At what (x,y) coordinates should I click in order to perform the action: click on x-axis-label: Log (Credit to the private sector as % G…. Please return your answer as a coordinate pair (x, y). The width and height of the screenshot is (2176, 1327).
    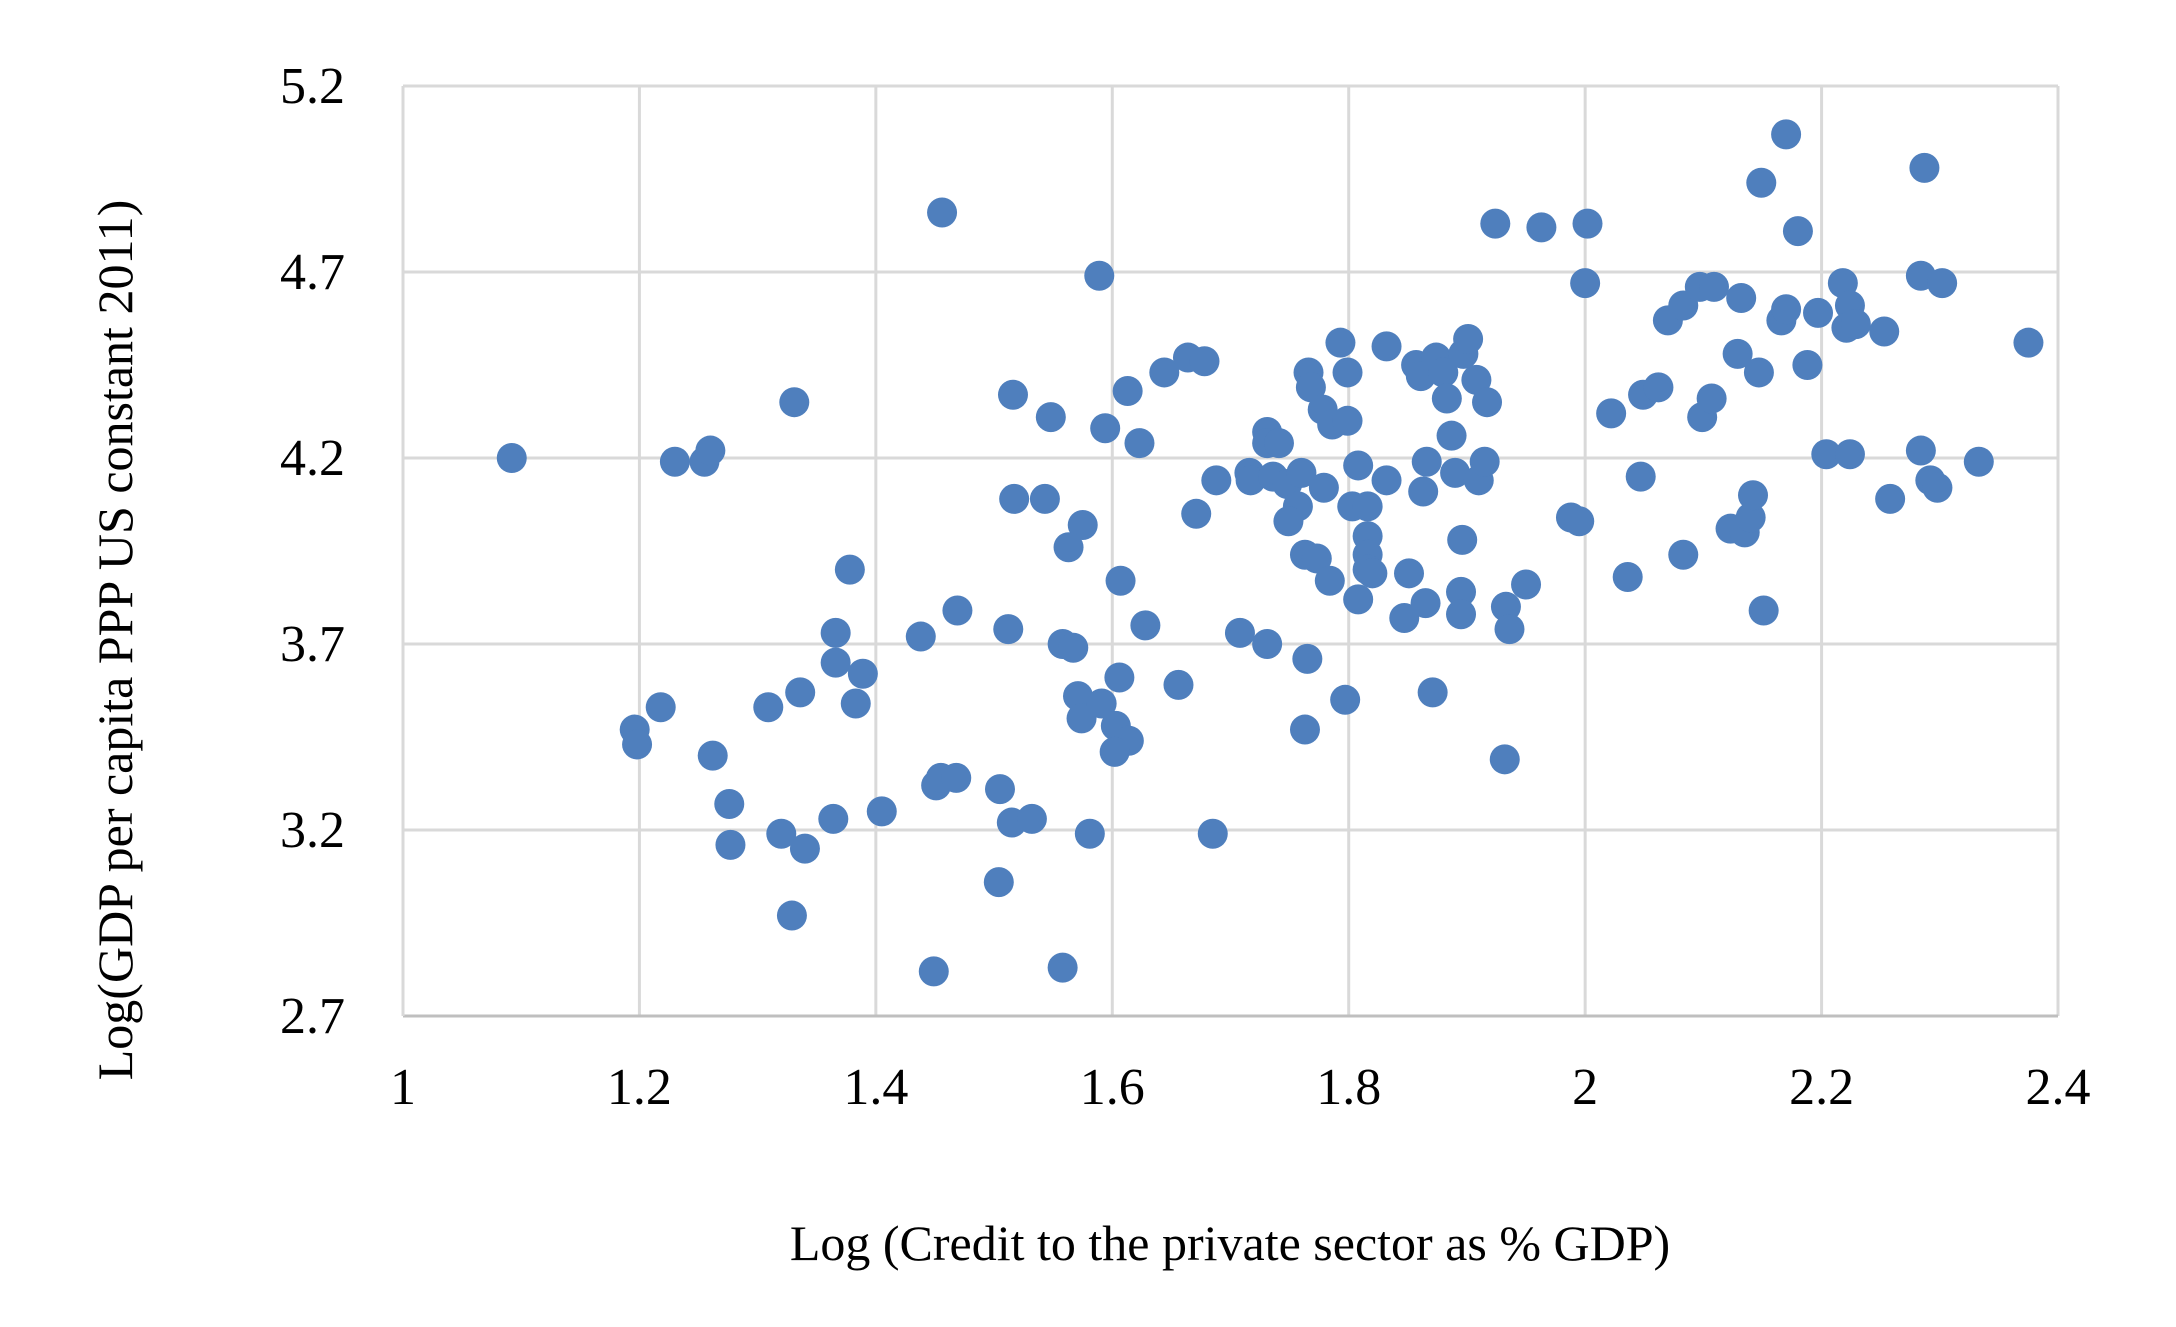
    Looking at the image, I should click on (1230, 1243).